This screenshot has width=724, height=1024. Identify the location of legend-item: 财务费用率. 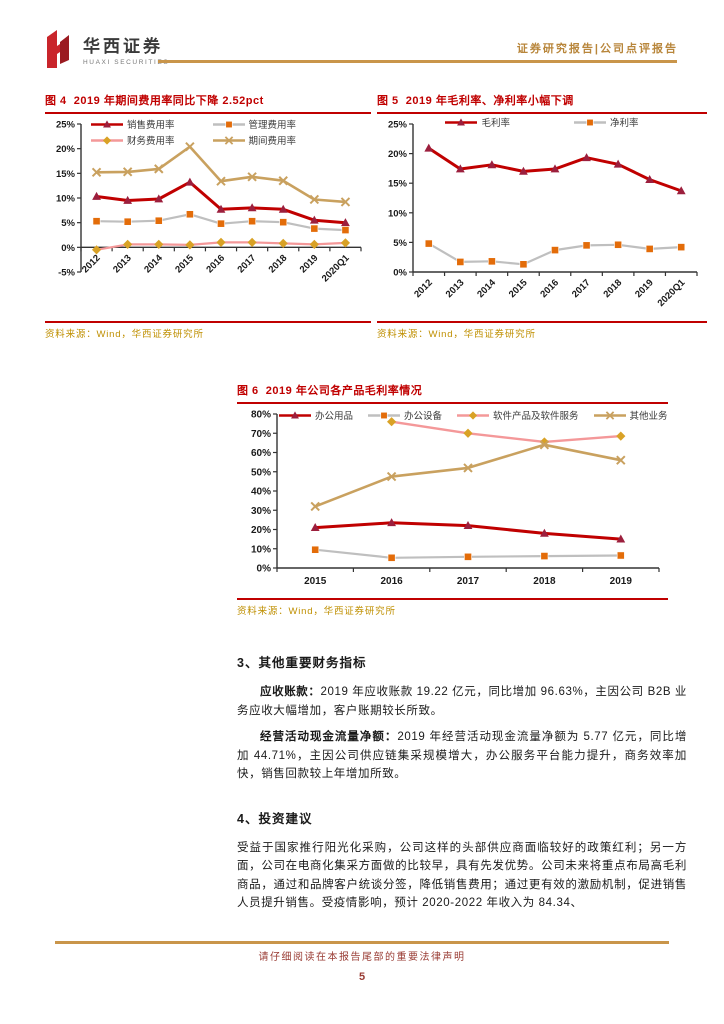
(133, 140).